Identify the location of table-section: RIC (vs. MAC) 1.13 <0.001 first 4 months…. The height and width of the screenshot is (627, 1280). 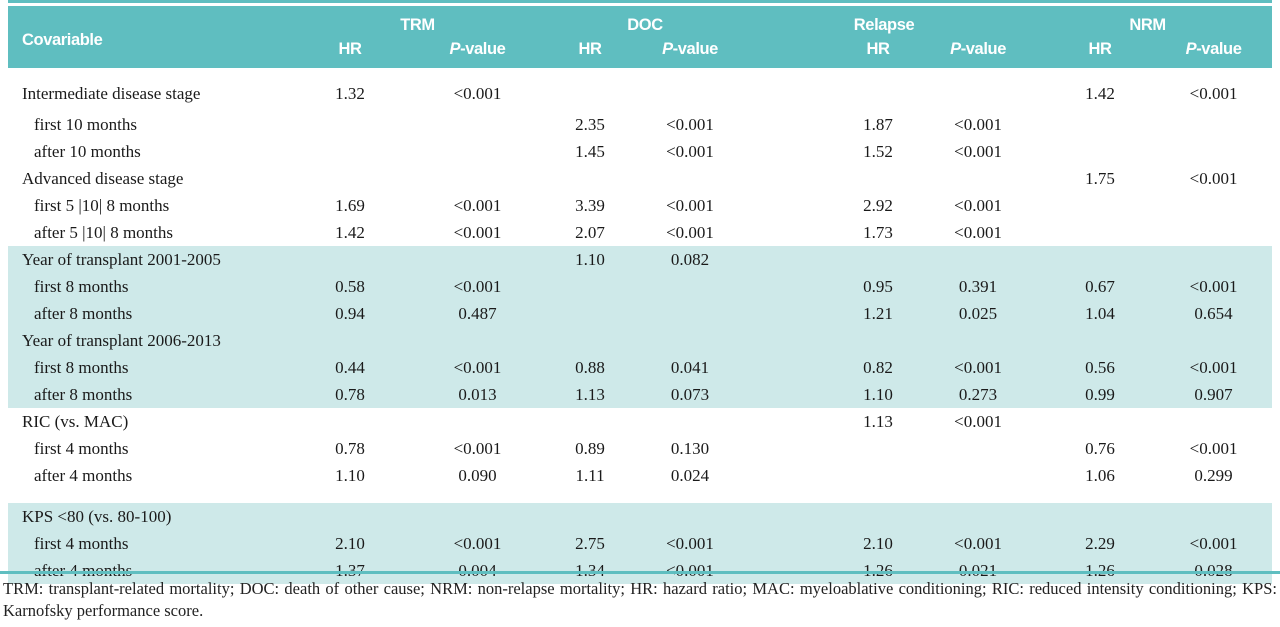
(640, 452).